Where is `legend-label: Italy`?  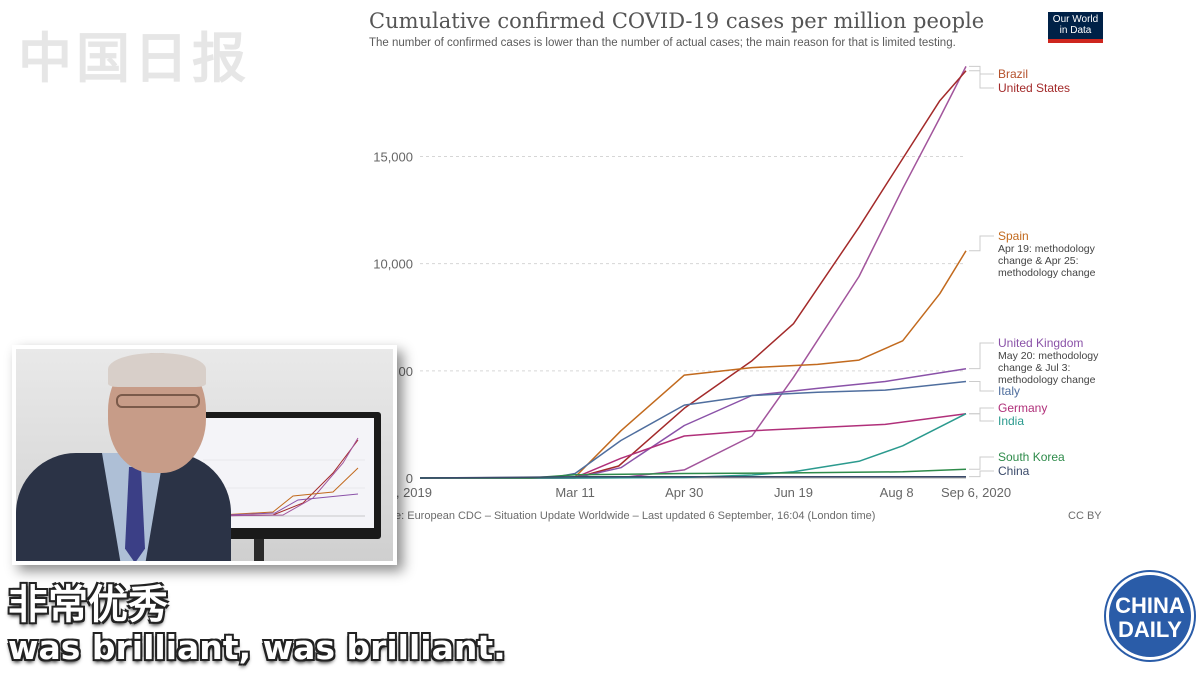
legend-label: Italy is located at coordinates (1009, 391).